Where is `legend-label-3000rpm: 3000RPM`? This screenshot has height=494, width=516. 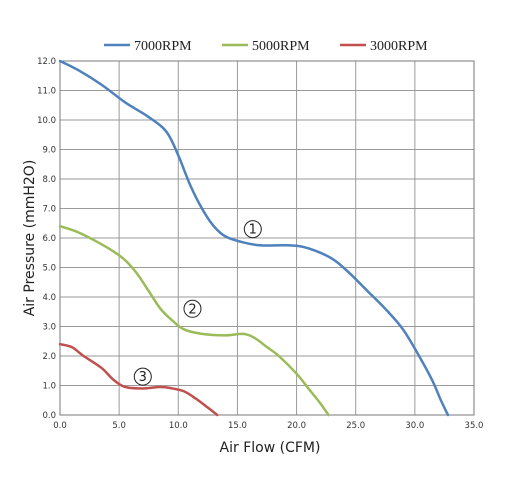 legend-label-3000rpm: 3000RPM is located at coordinates (399, 46).